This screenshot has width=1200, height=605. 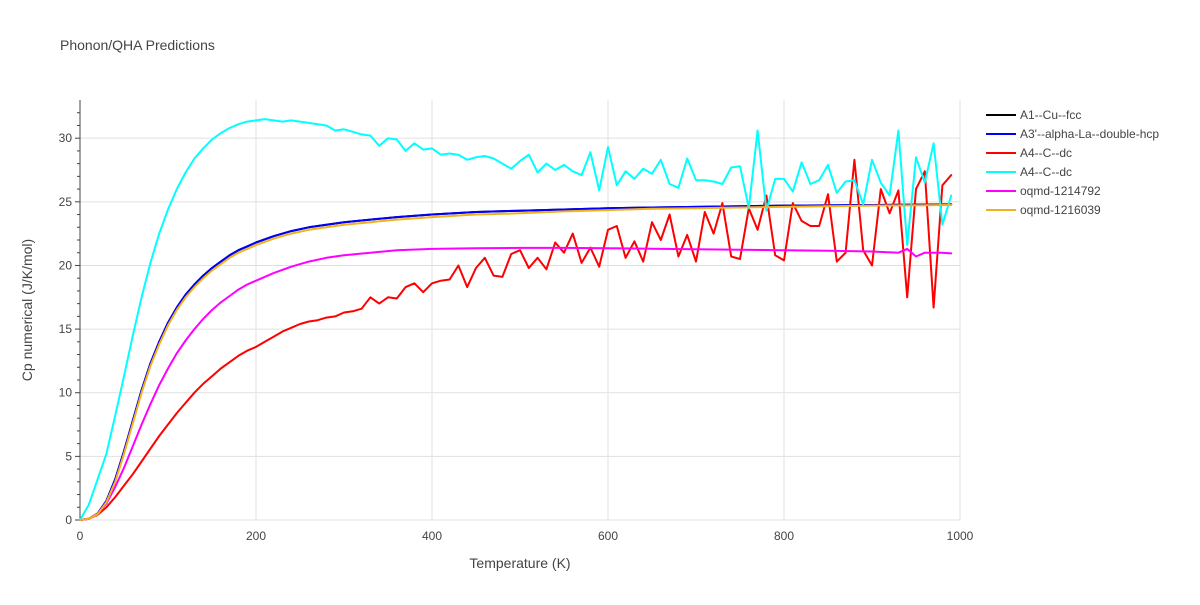 I want to click on y-tick-label: 10, so click(x=66, y=393).